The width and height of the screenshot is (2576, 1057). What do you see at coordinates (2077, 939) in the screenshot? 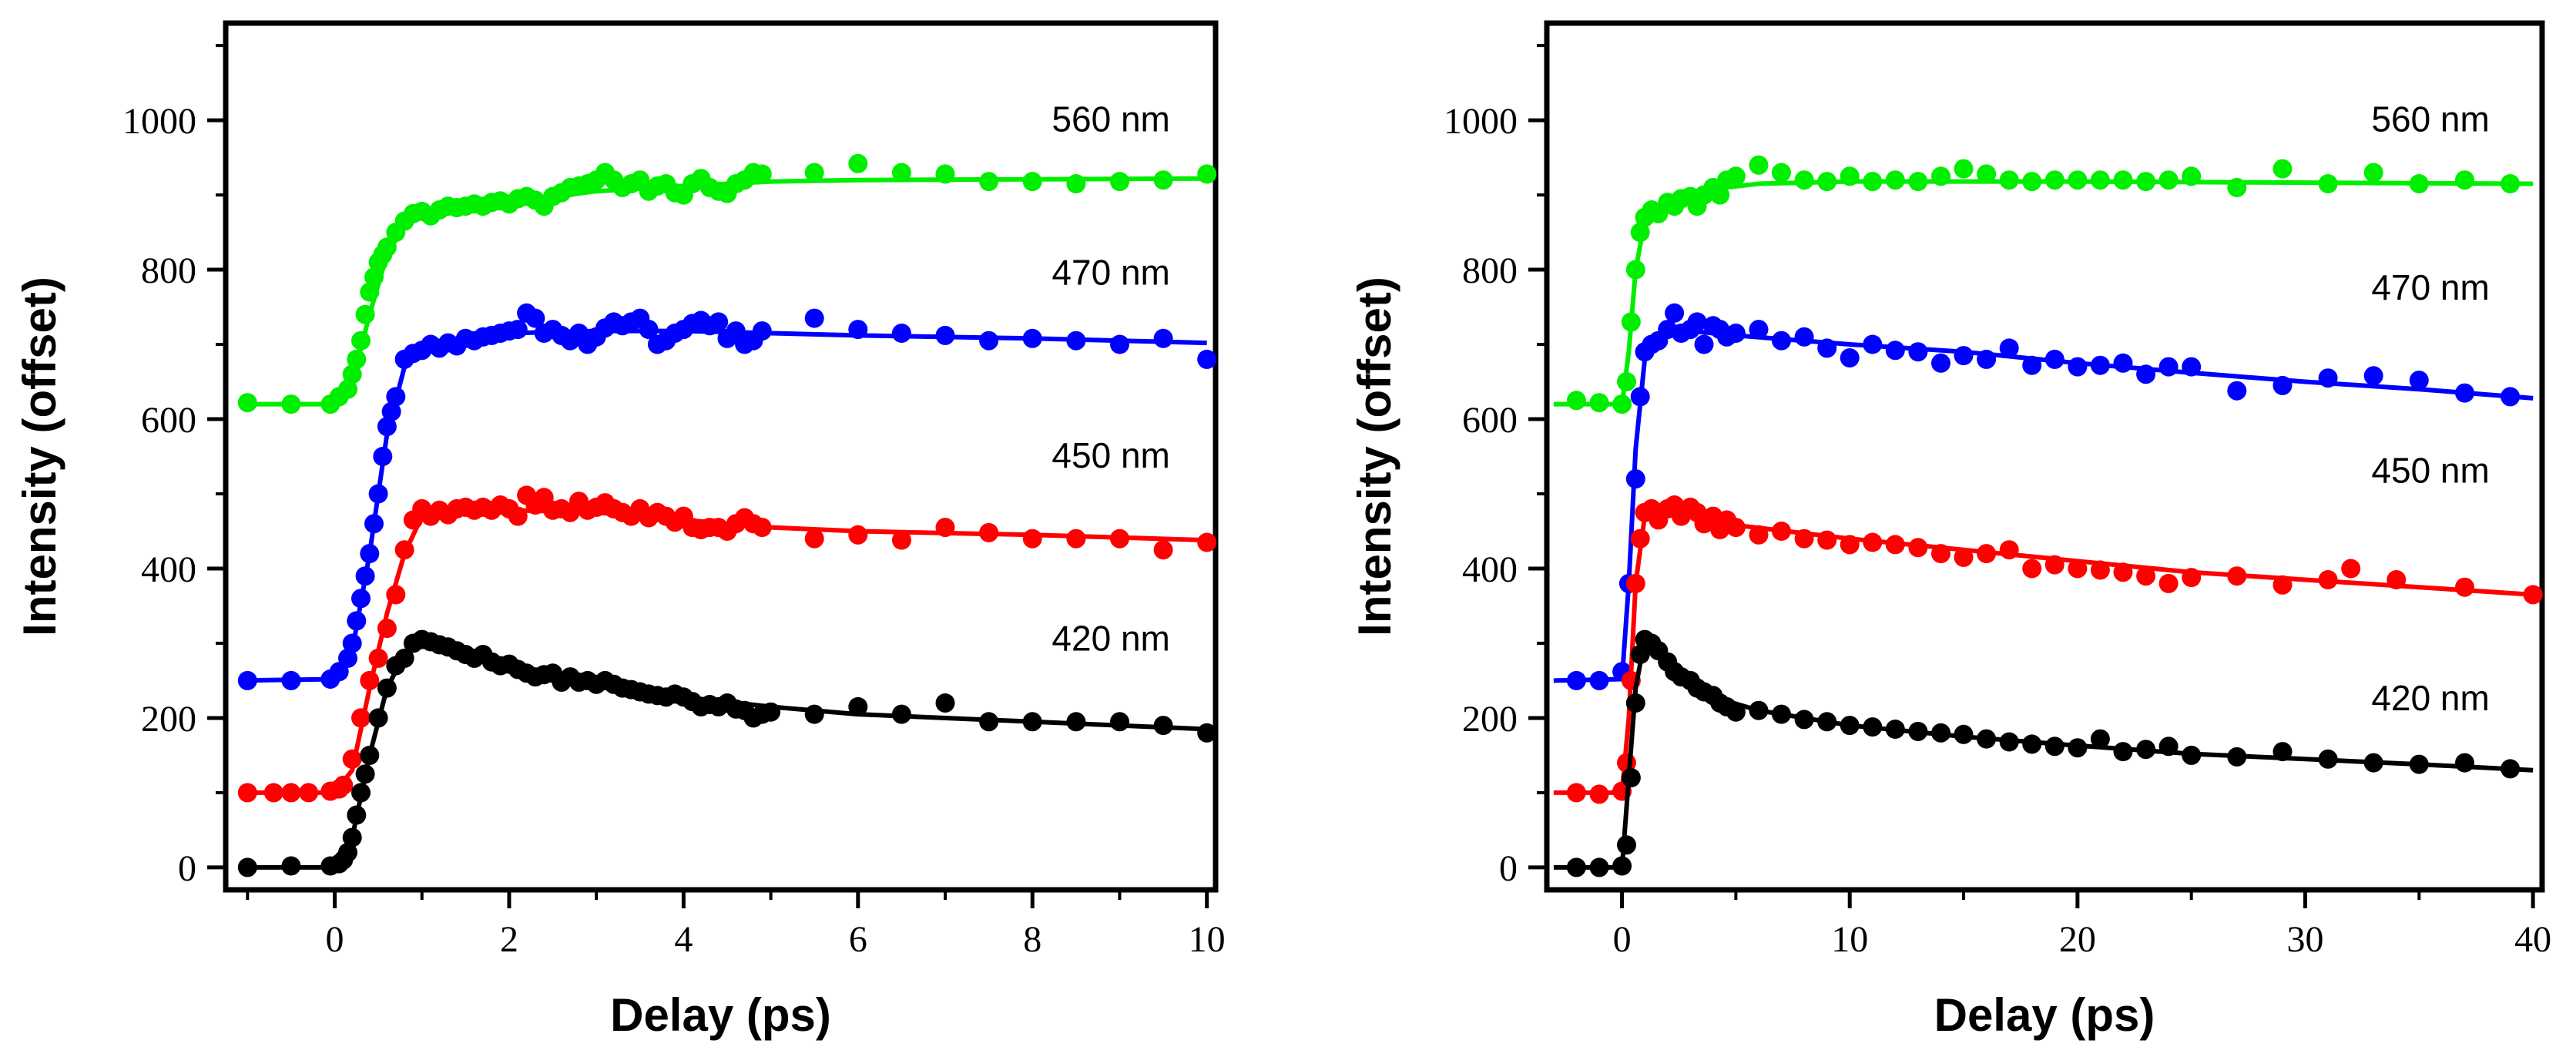
I see `x-tick-label: 20` at bounding box center [2077, 939].